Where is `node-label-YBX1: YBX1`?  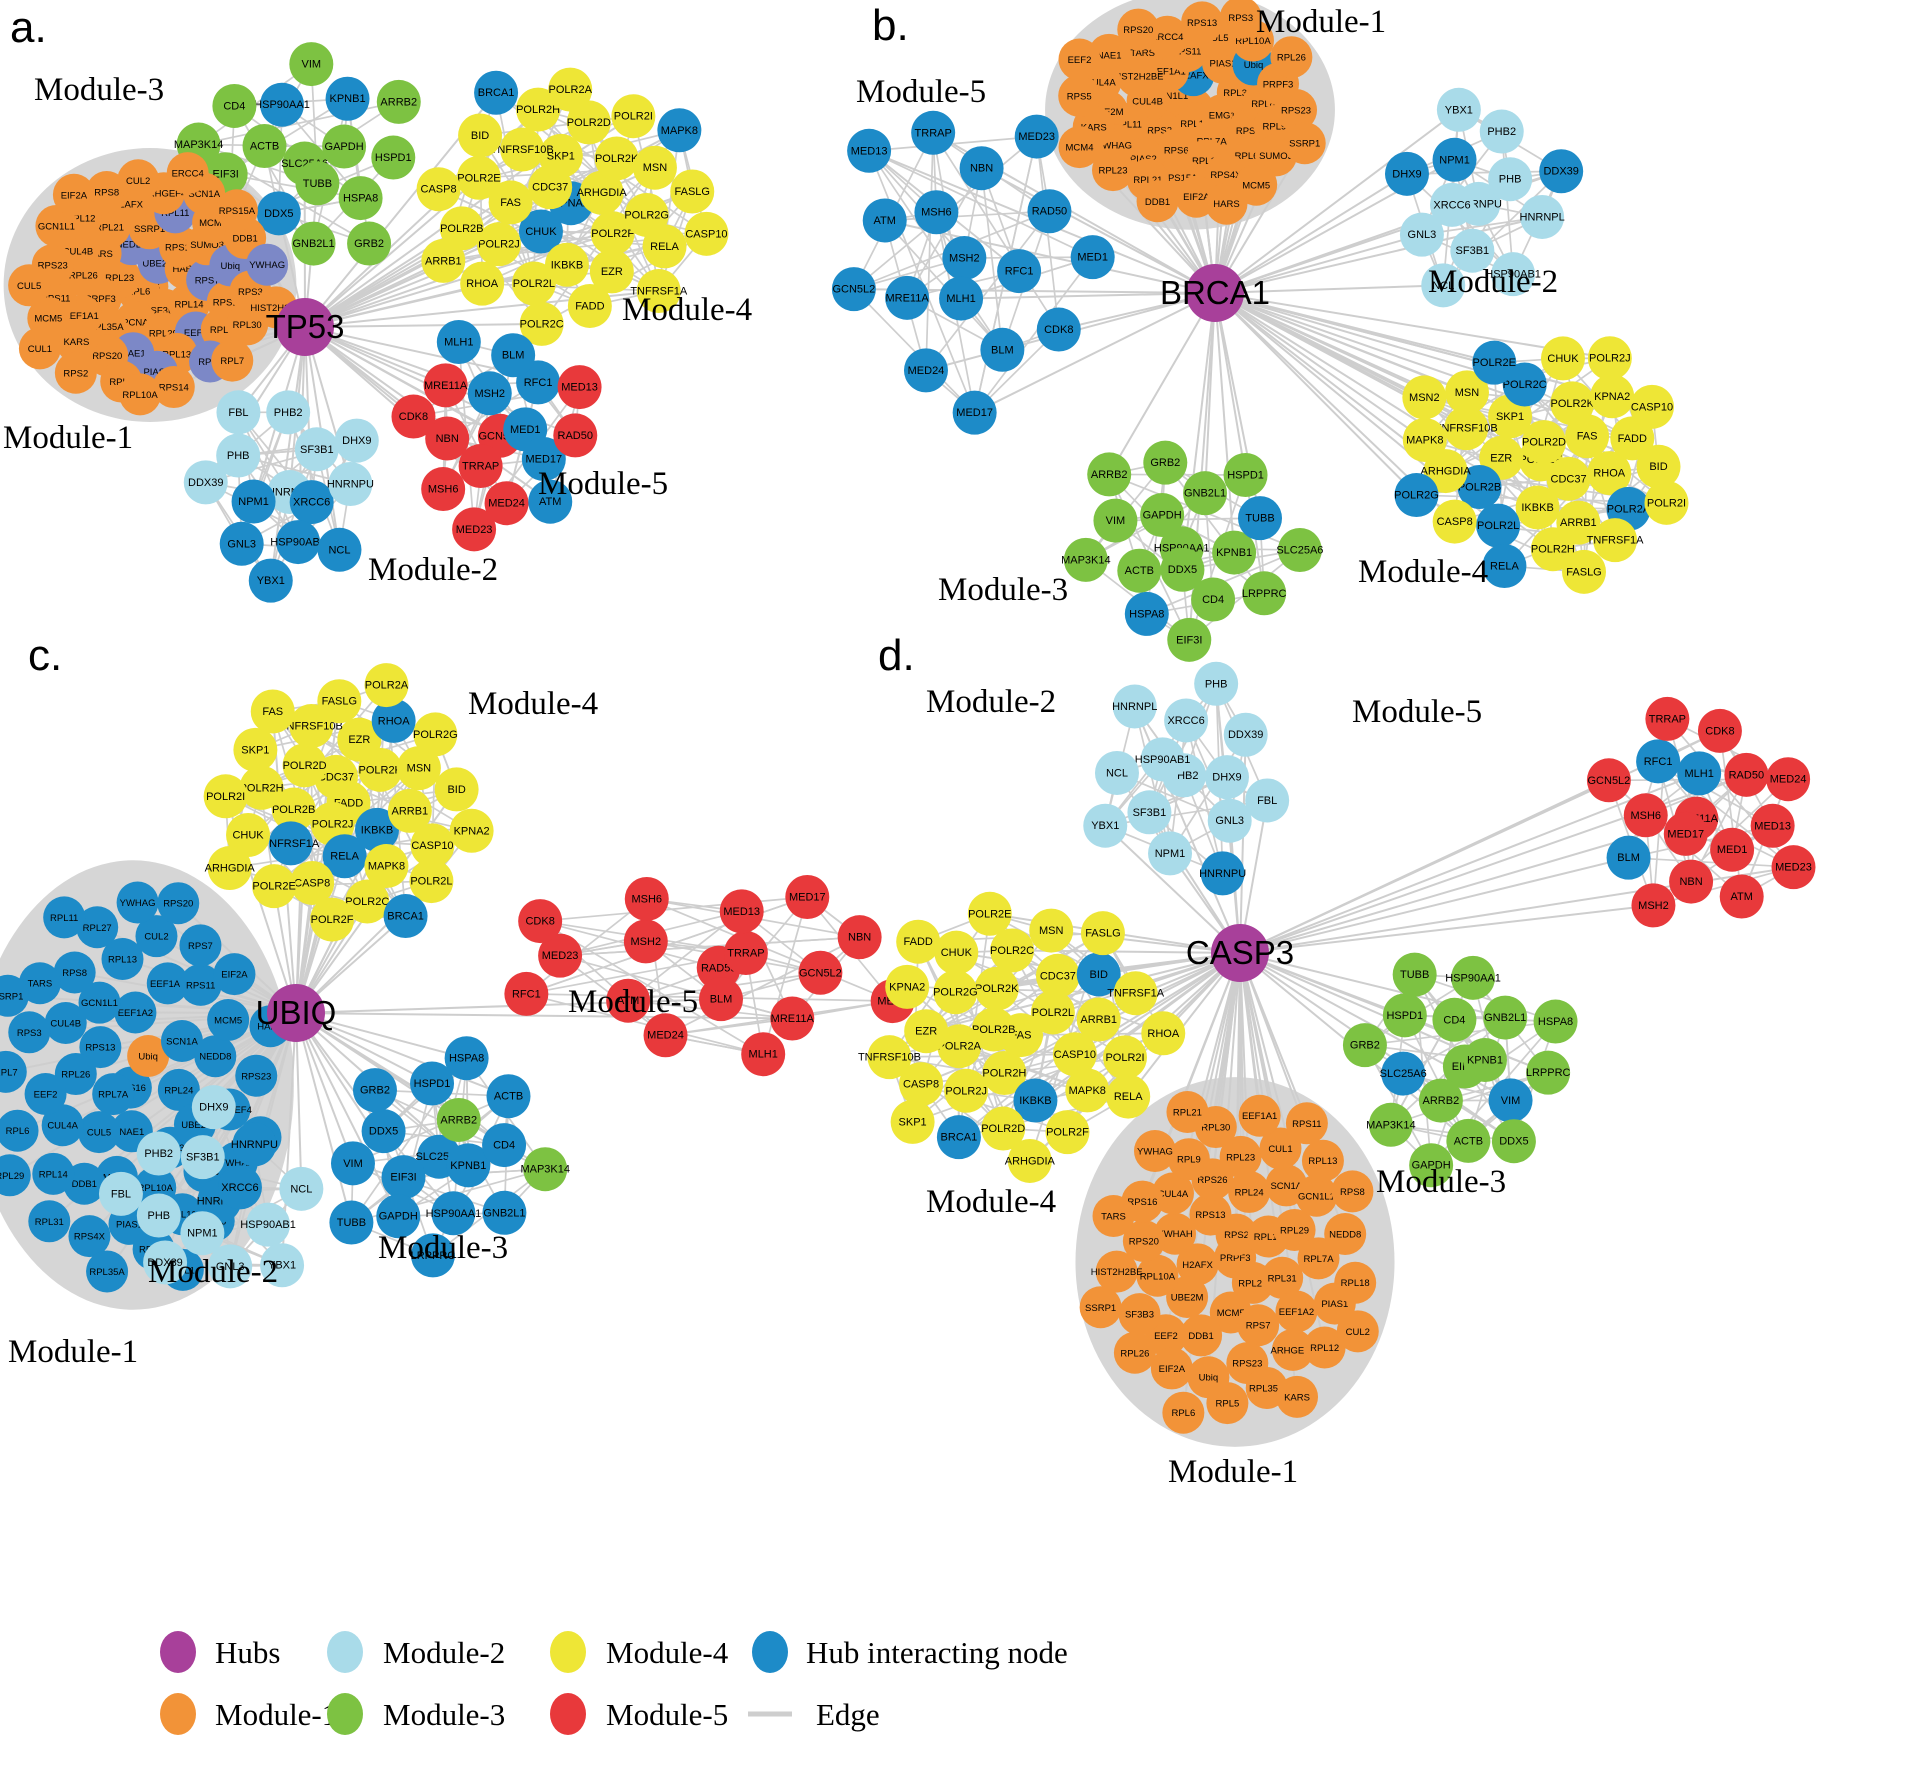
node-label-YBX1: YBX1 is located at coordinates (271, 581).